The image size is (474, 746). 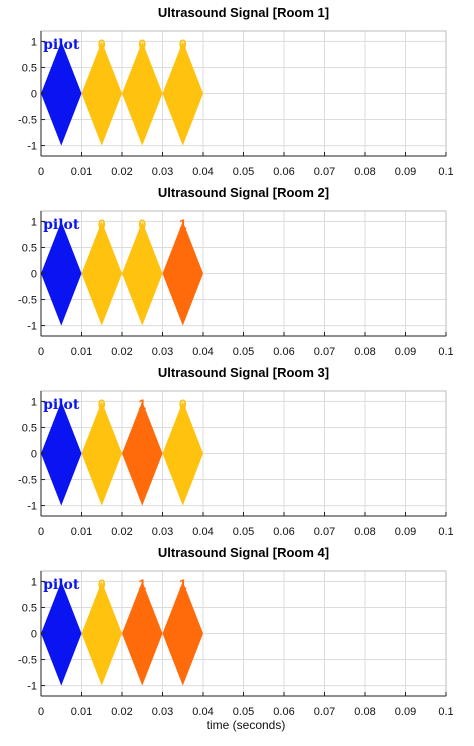 What do you see at coordinates (243, 372) in the screenshot?
I see `chart-title: Ultrasound Signal [Room 3]` at bounding box center [243, 372].